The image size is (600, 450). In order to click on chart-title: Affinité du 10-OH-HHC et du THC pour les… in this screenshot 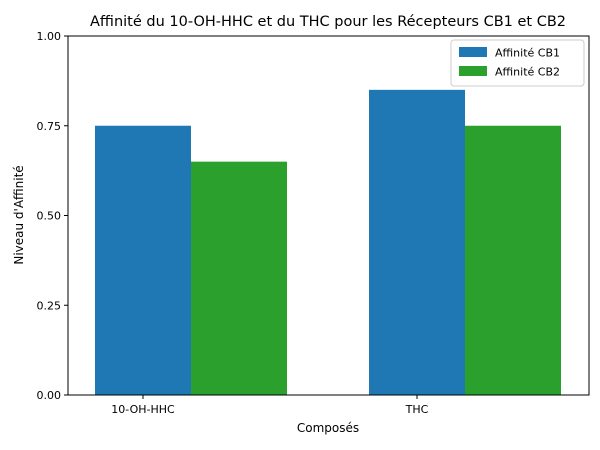, I will do `click(328, 22)`.